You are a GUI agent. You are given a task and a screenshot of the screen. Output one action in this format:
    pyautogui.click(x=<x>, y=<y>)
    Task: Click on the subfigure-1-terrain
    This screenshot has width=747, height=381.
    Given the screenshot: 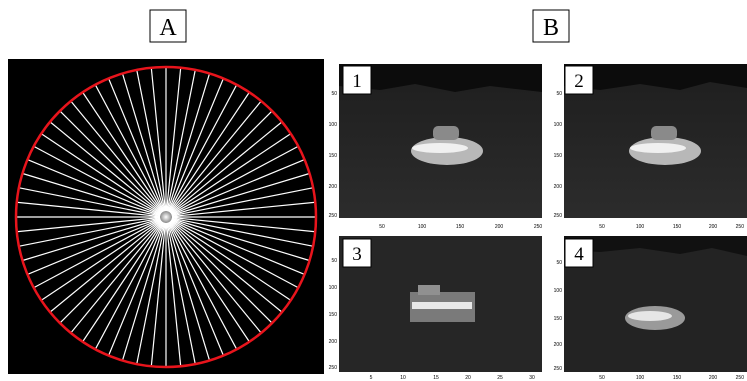 What is the action you would take?
    pyautogui.click(x=440, y=78)
    